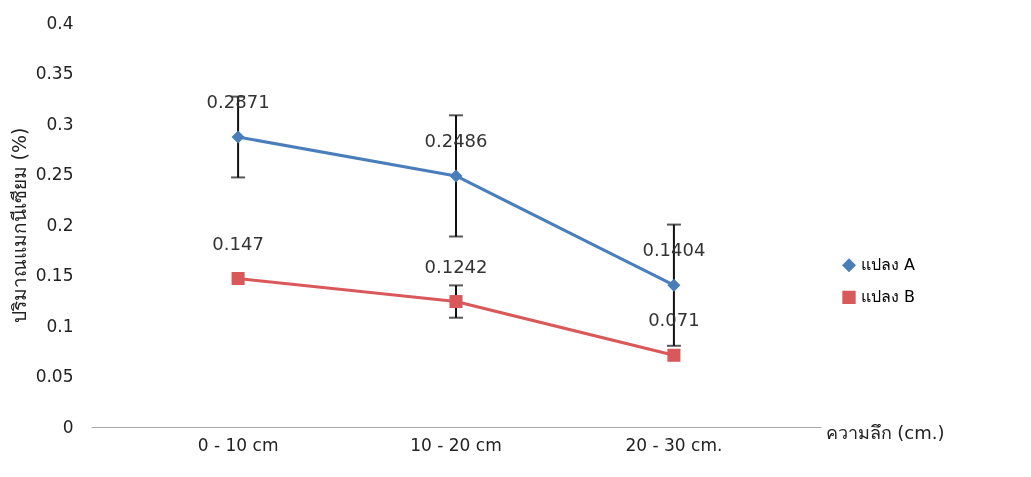 This screenshot has height=477, width=1031. Describe the element at coordinates (456, 444) in the screenshot. I see `x-tick-label: 10 - 20 cm` at that location.